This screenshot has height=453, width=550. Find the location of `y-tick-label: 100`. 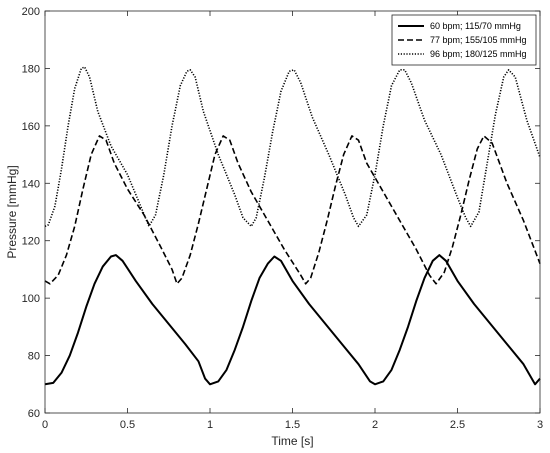

y-tick-label: 100 is located at coordinates (31, 299).